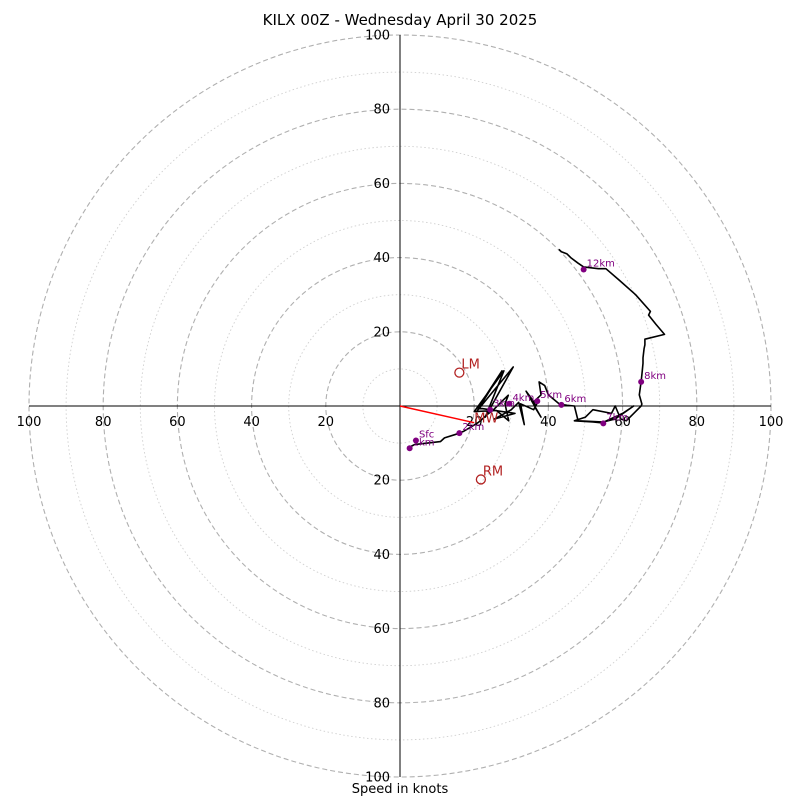  I want to click on height-marker-2km, so click(459, 433).